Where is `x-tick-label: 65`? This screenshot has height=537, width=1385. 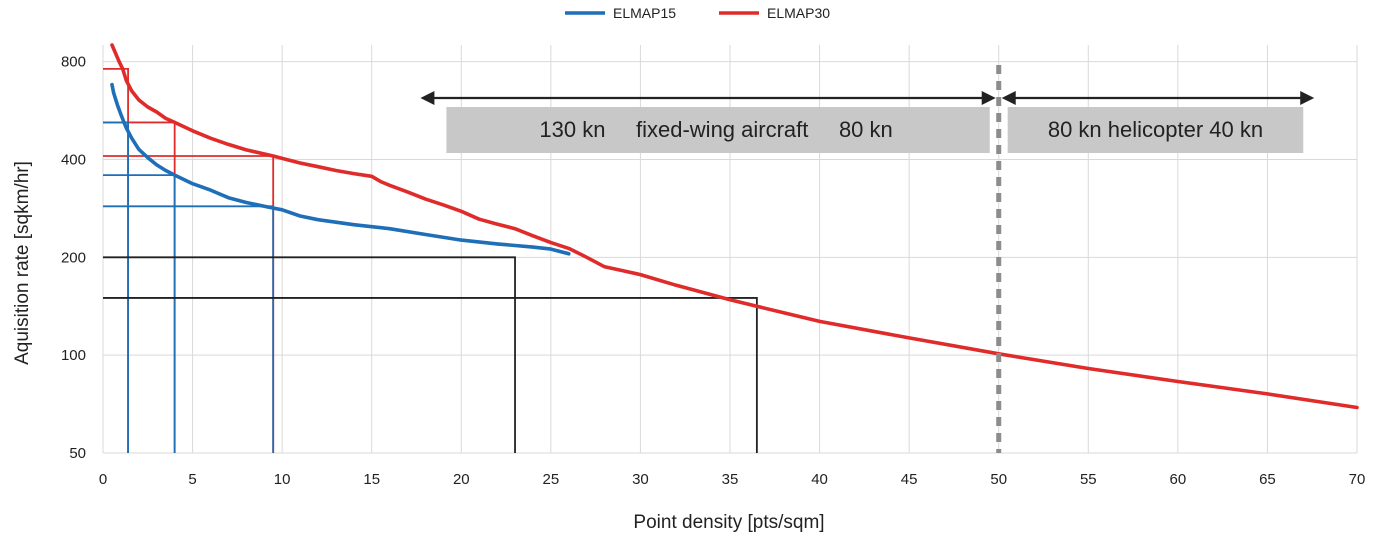
x-tick-label: 65 is located at coordinates (1267, 479).